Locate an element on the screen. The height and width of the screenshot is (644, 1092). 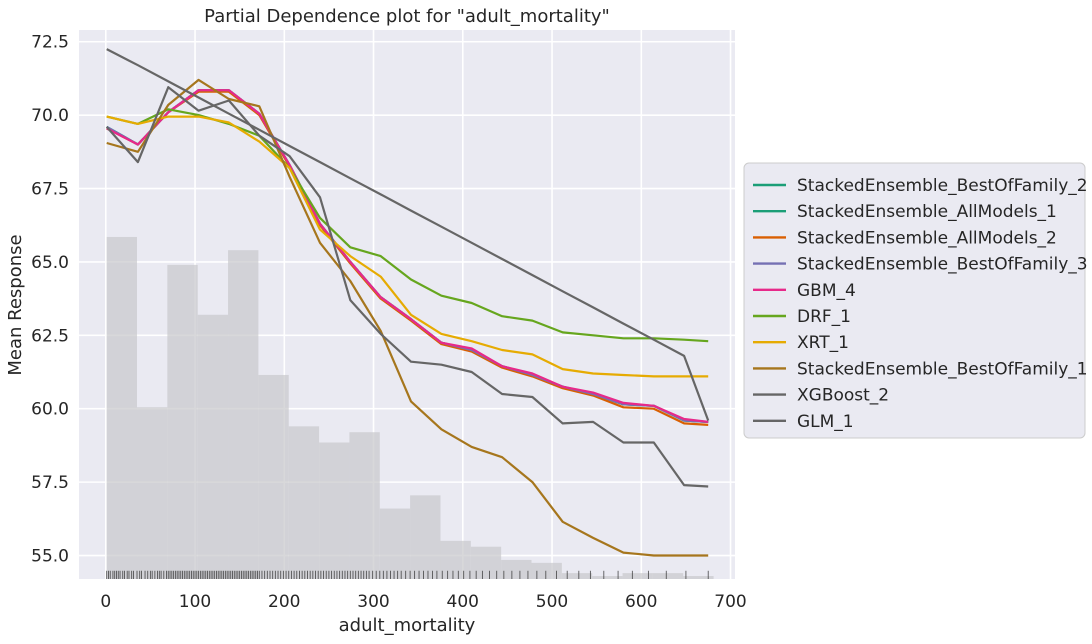
legend-label-2: StackedEnsemble_AllModels_2 is located at coordinates (927, 238).